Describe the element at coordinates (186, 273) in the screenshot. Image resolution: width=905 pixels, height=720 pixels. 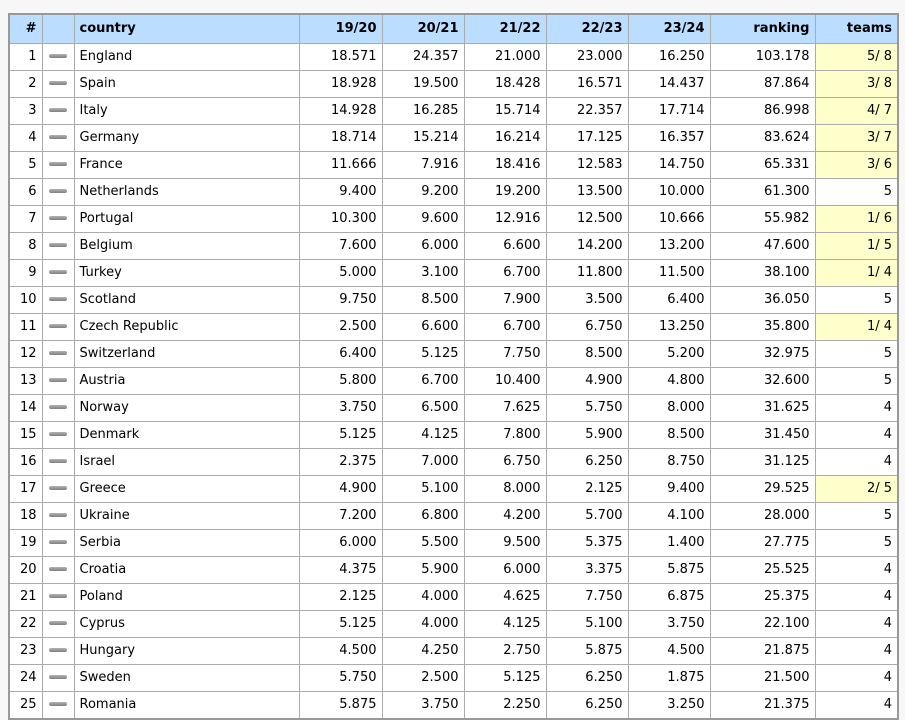
I see `country-cell: Turkey` at that location.